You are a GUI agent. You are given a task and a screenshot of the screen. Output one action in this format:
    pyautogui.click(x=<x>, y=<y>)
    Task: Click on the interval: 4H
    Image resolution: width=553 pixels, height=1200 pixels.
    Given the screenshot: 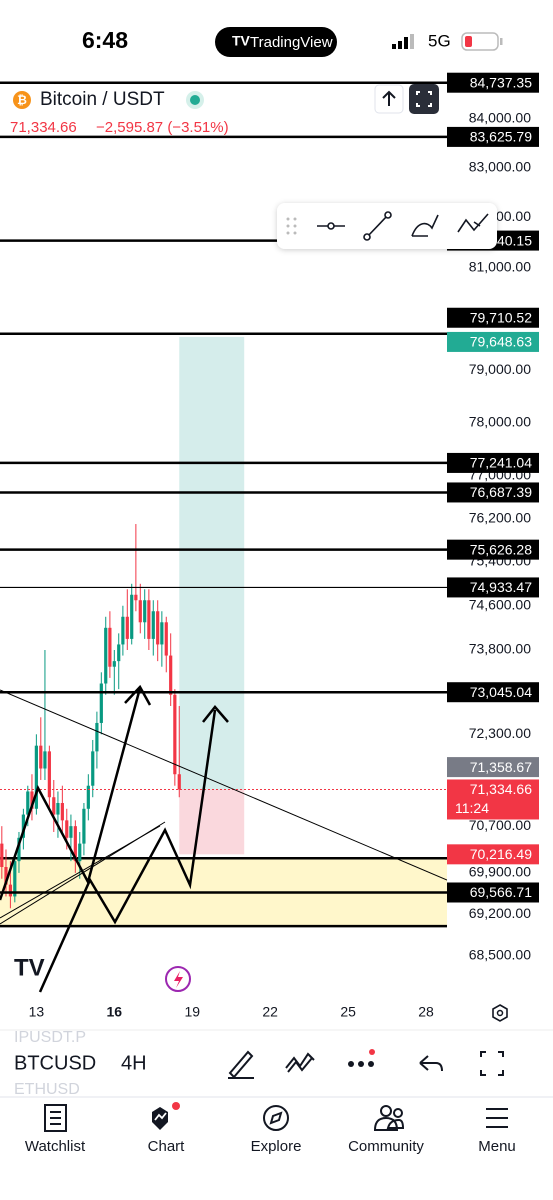 What is the action you would take?
    pyautogui.click(x=134, y=1063)
    